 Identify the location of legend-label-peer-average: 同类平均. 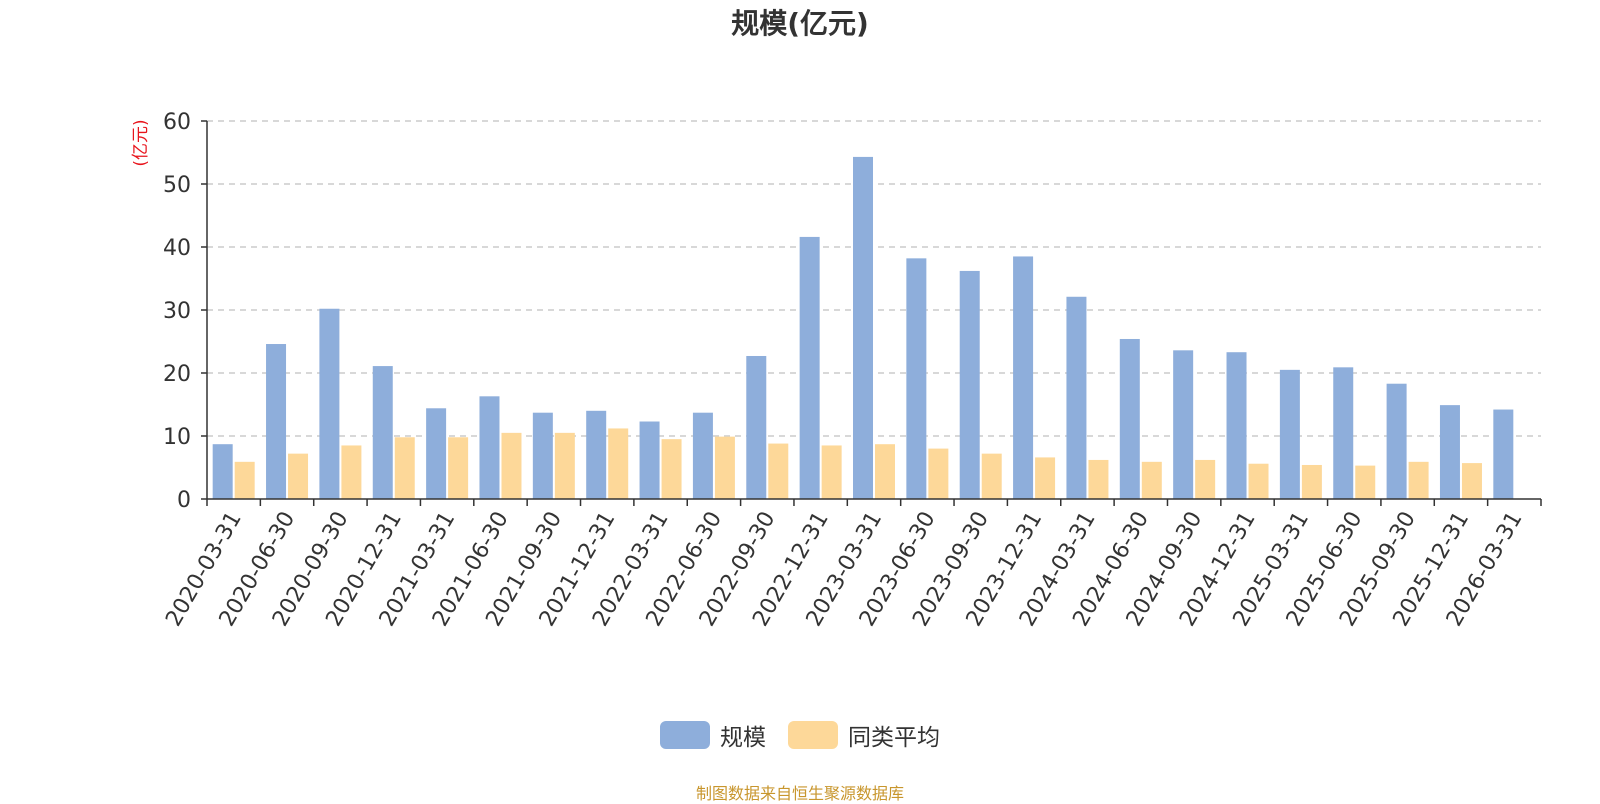
(894, 738).